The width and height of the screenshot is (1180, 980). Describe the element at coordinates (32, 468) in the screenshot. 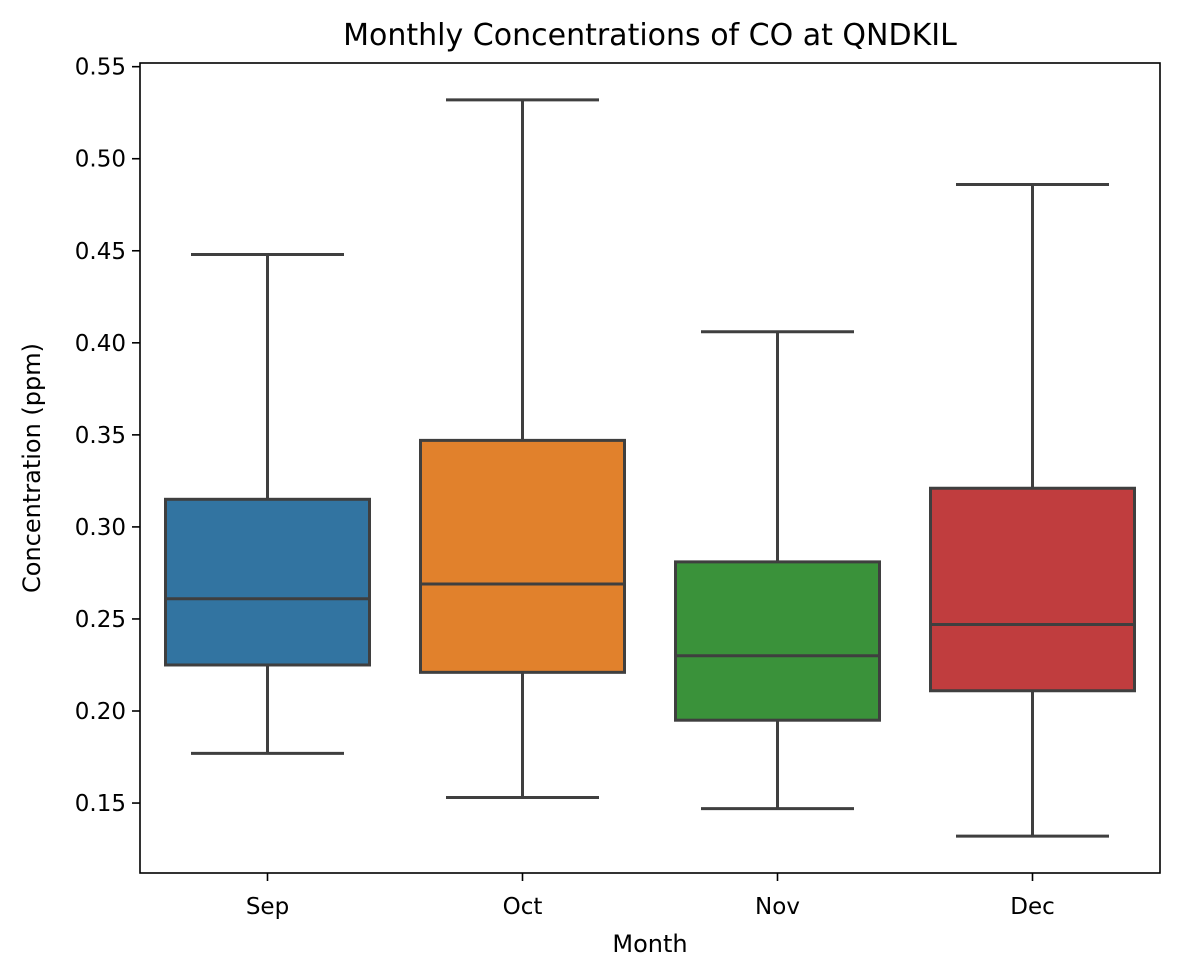

I see `y-axis-label: Concentration (ppm)` at that location.